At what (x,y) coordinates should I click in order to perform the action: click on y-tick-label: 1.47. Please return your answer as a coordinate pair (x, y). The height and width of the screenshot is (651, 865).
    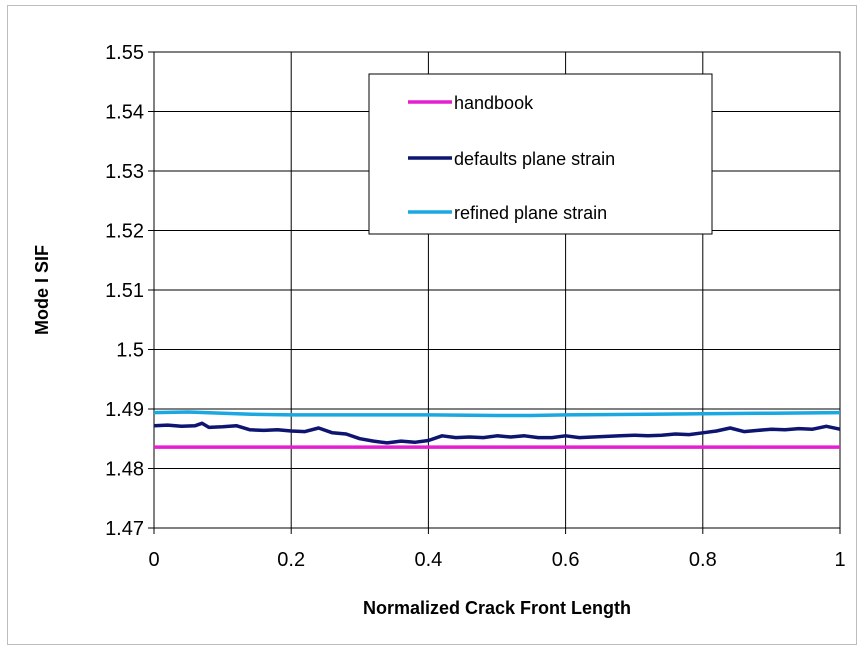
    Looking at the image, I should click on (124, 529).